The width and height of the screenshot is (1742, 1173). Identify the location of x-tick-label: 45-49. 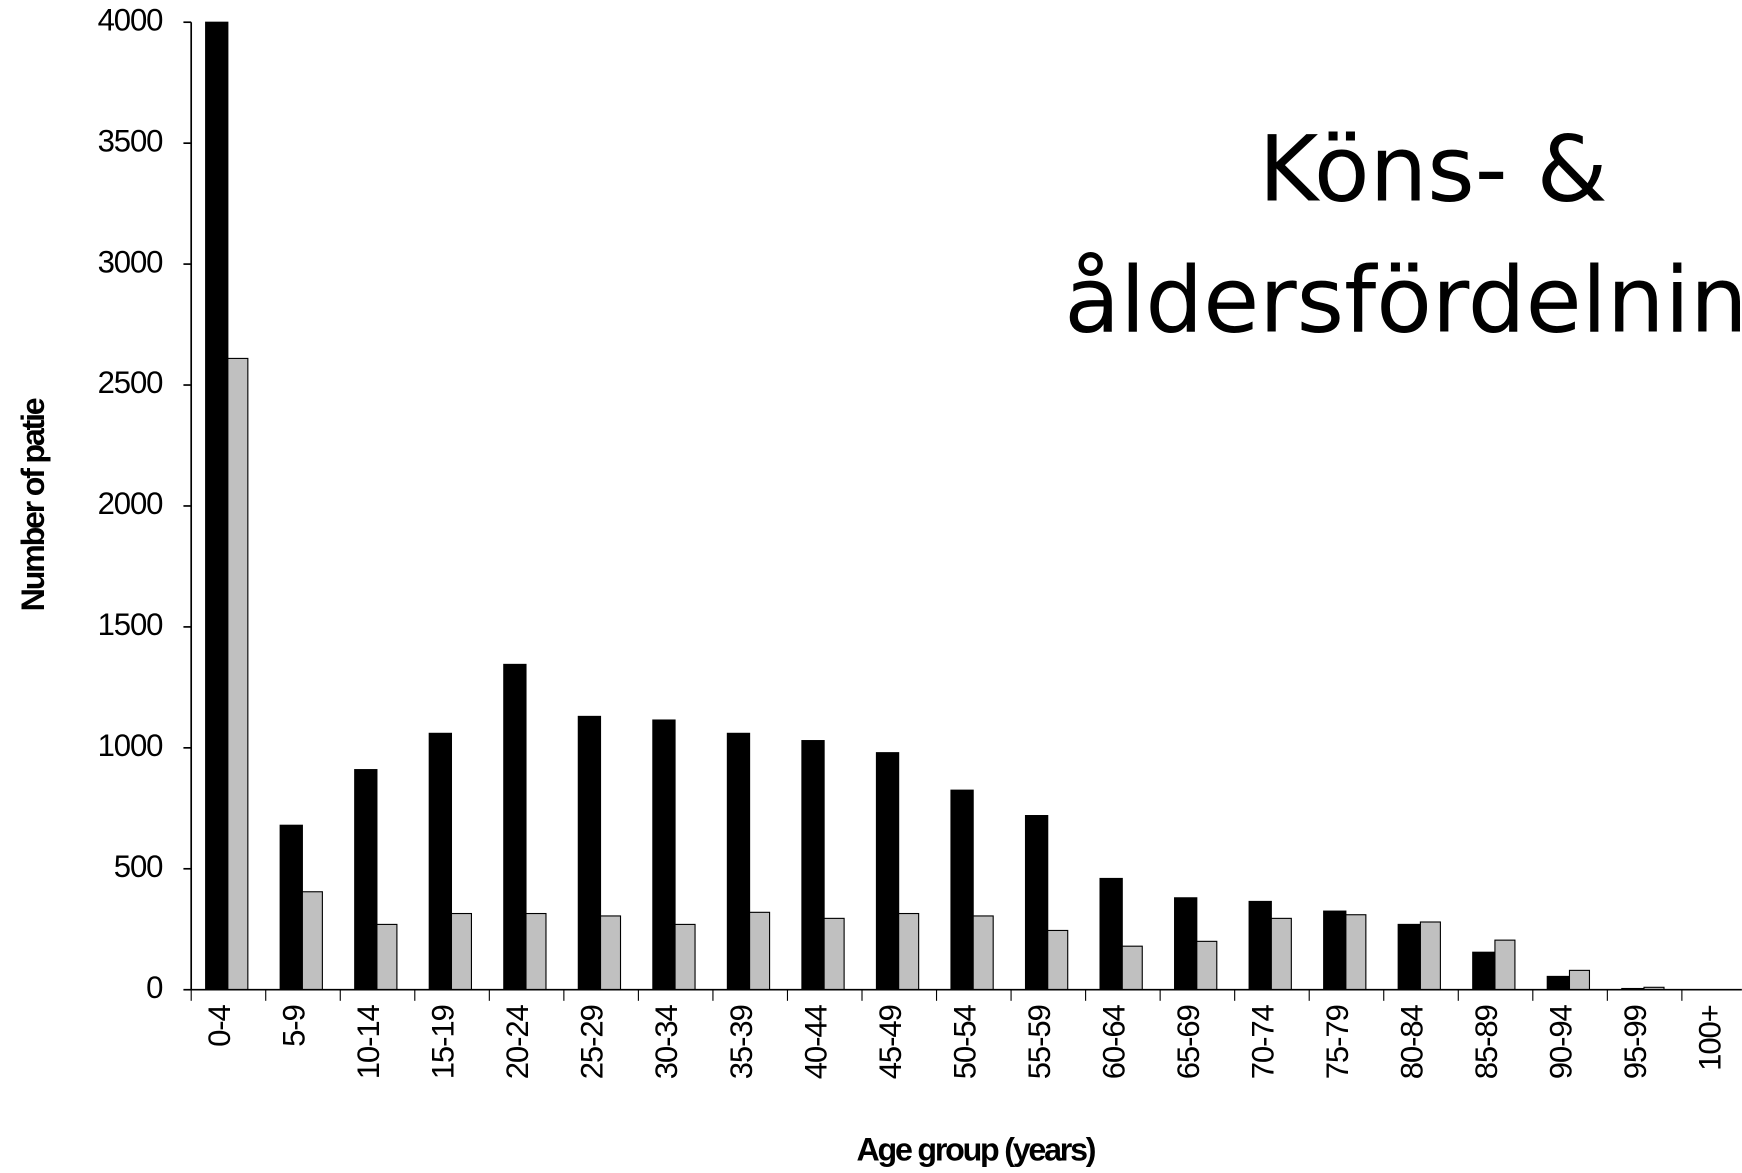
(890, 1042).